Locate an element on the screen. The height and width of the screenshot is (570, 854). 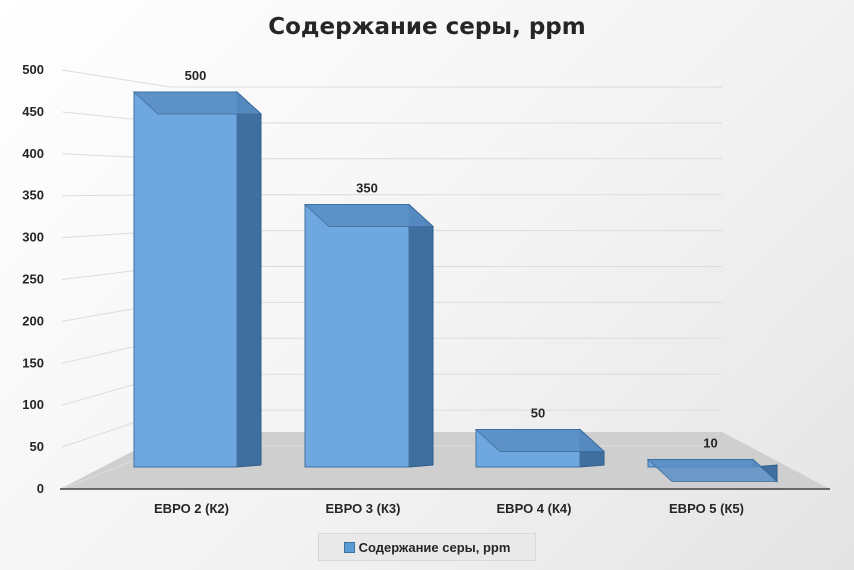
x-tick-label: ЕВРО 4 (К4) is located at coordinates (534, 508).